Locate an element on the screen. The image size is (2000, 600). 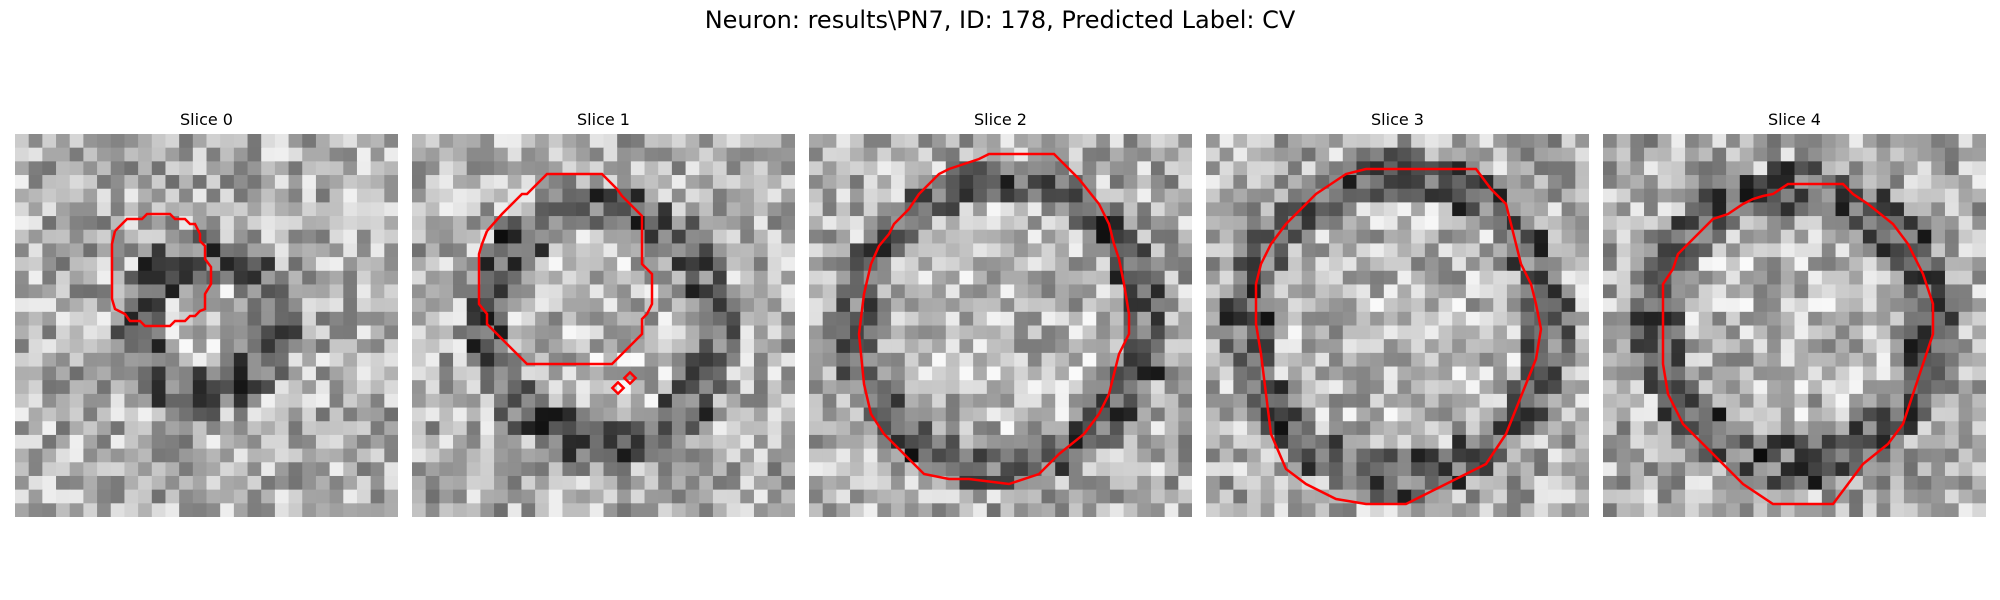
slice-2-image is located at coordinates (1000, 325).